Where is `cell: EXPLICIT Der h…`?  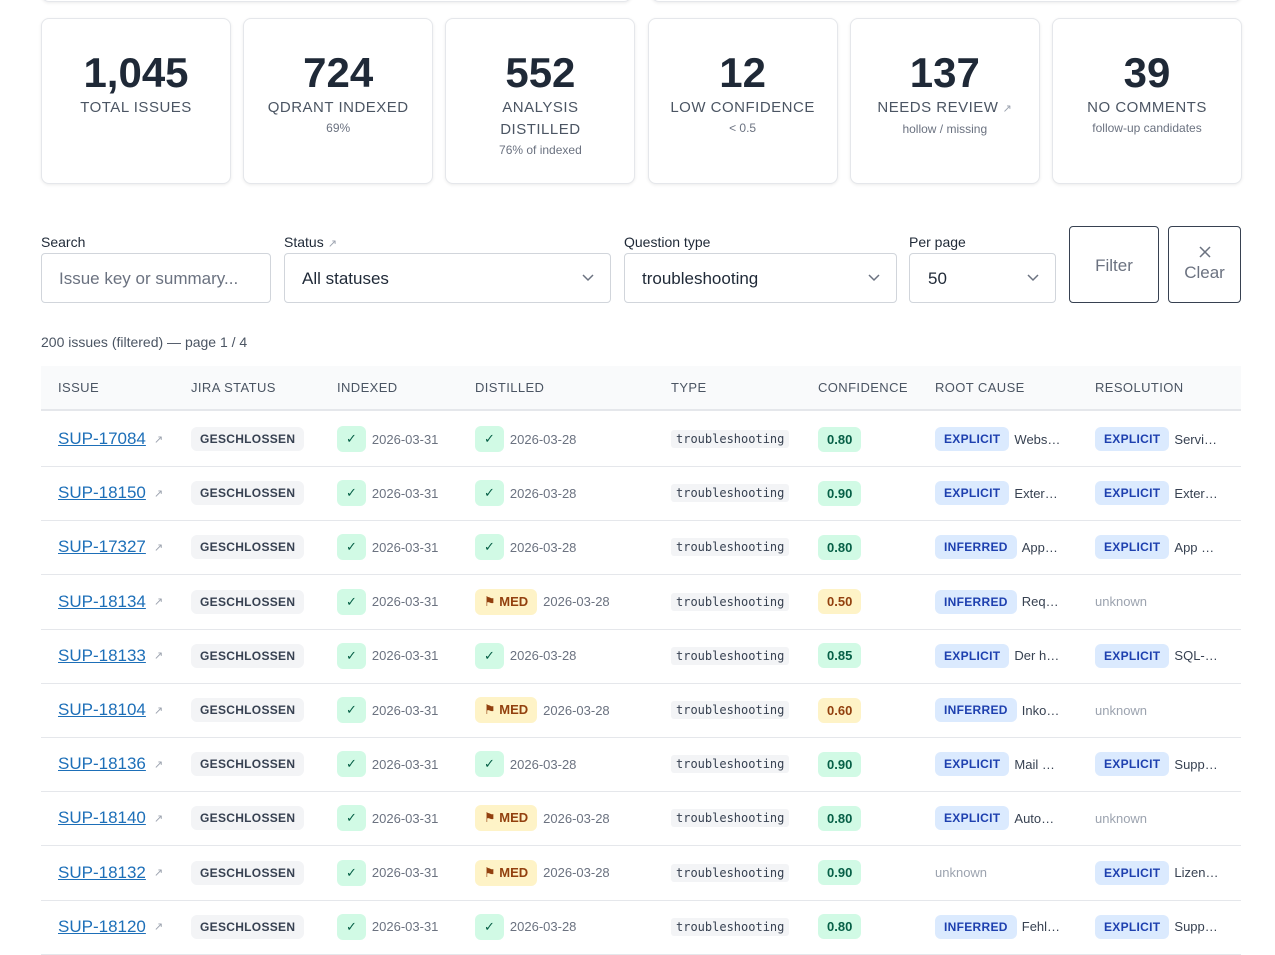
cell: EXPLICIT Der h… is located at coordinates (997, 656).